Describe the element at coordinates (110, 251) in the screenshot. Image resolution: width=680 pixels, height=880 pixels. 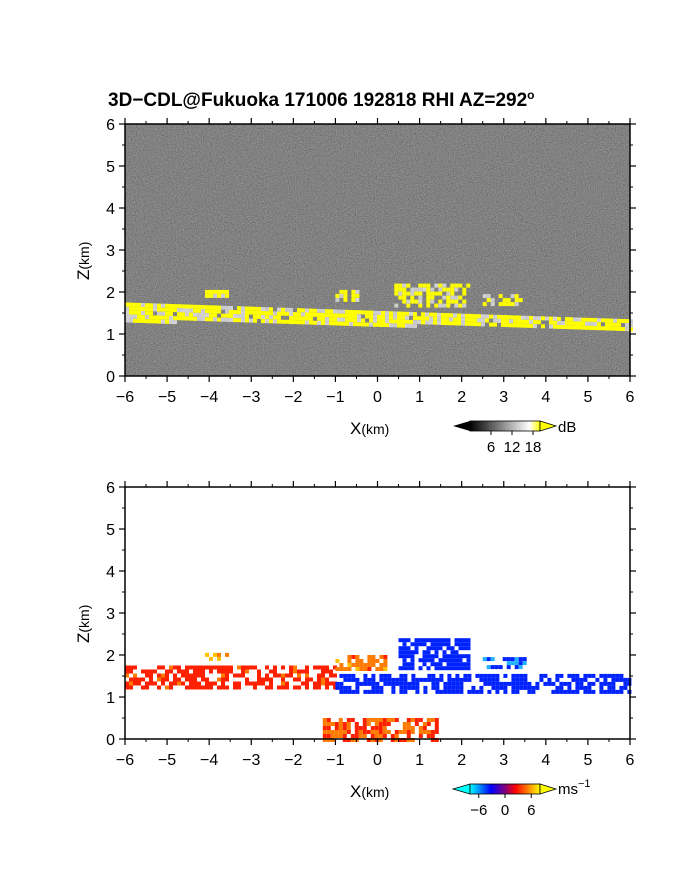
I see `y-tick-label: 3` at that location.